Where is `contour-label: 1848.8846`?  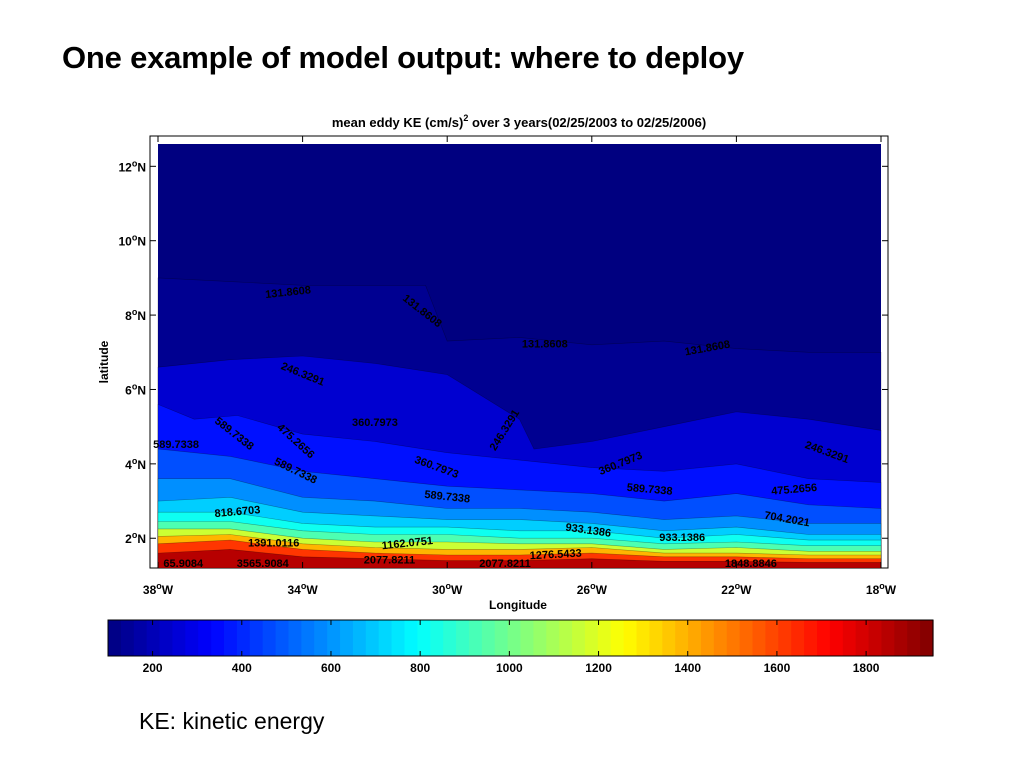 contour-label: 1848.8846 is located at coordinates (751, 564).